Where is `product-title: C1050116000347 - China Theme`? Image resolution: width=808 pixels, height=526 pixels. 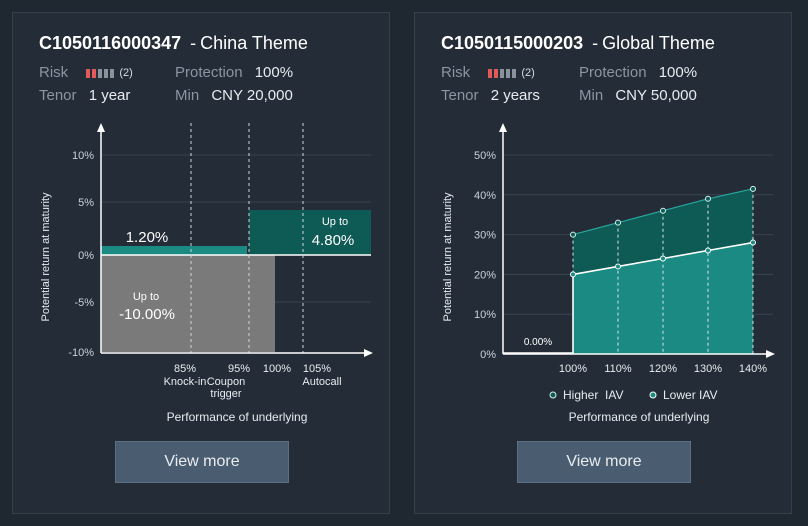
product-title: C1050116000347 - China Theme is located at coordinates (173, 43).